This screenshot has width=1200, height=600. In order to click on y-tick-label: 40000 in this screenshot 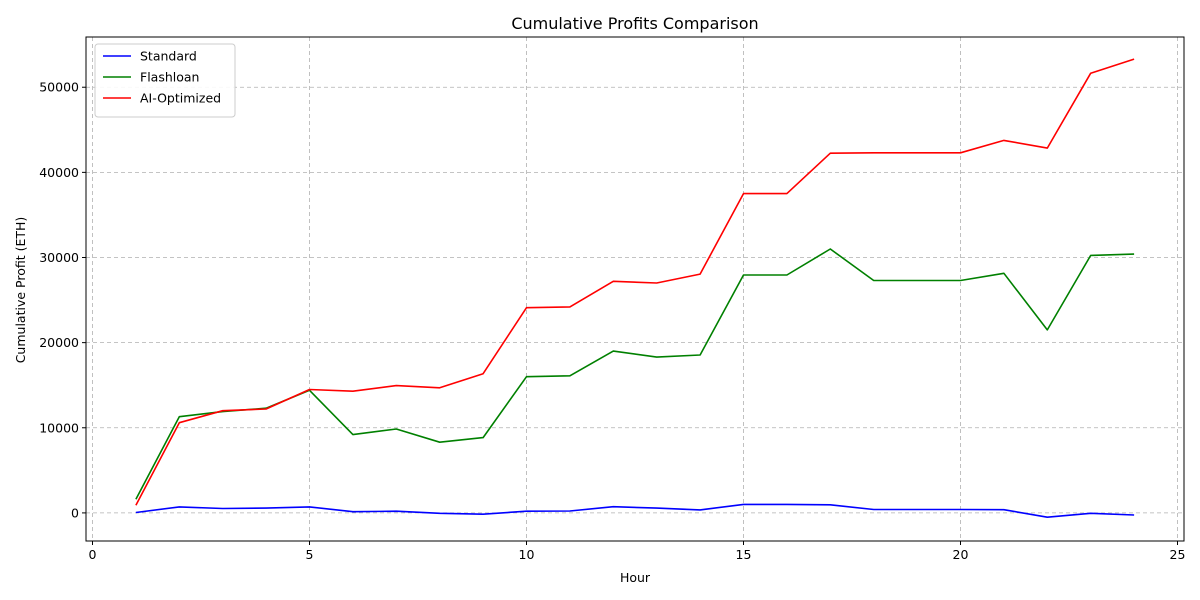, I will do `click(59, 172)`.